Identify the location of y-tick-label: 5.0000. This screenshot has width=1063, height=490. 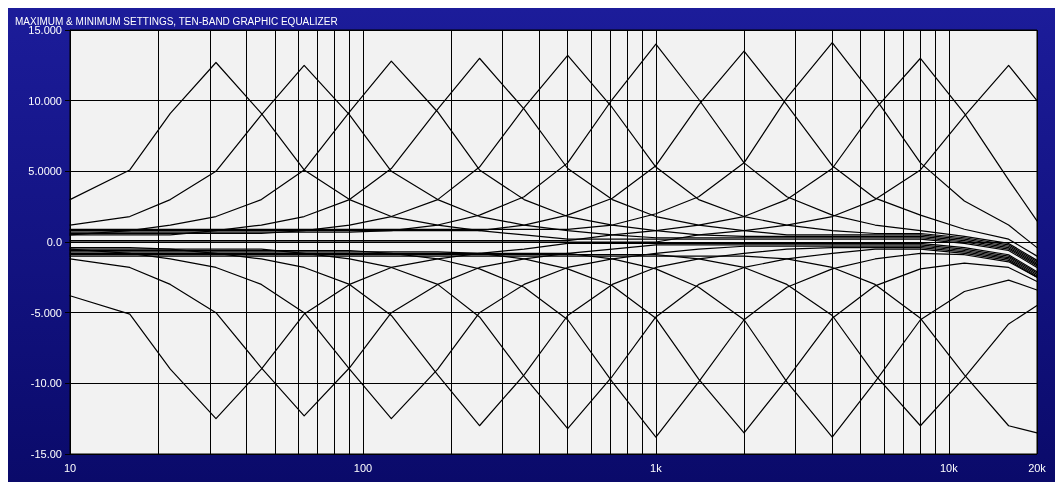
(45, 171).